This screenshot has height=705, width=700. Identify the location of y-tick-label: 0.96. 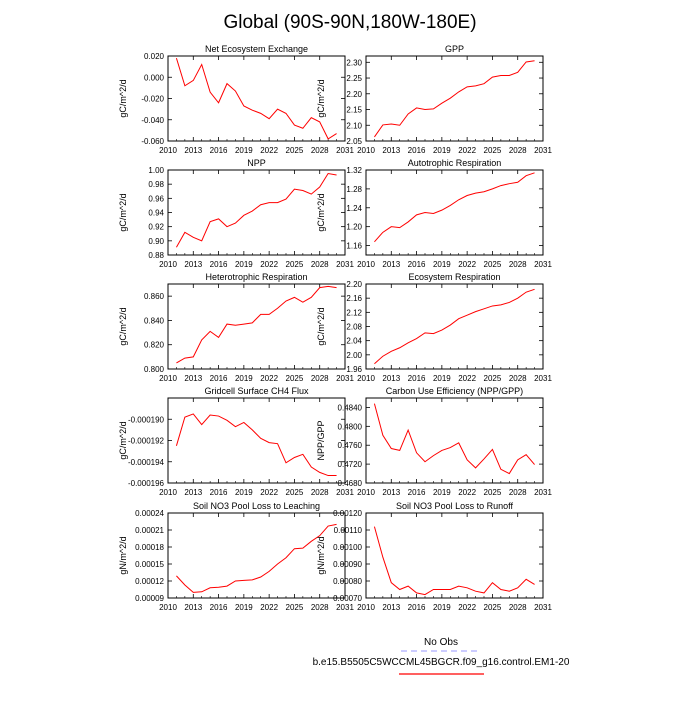
(156, 198).